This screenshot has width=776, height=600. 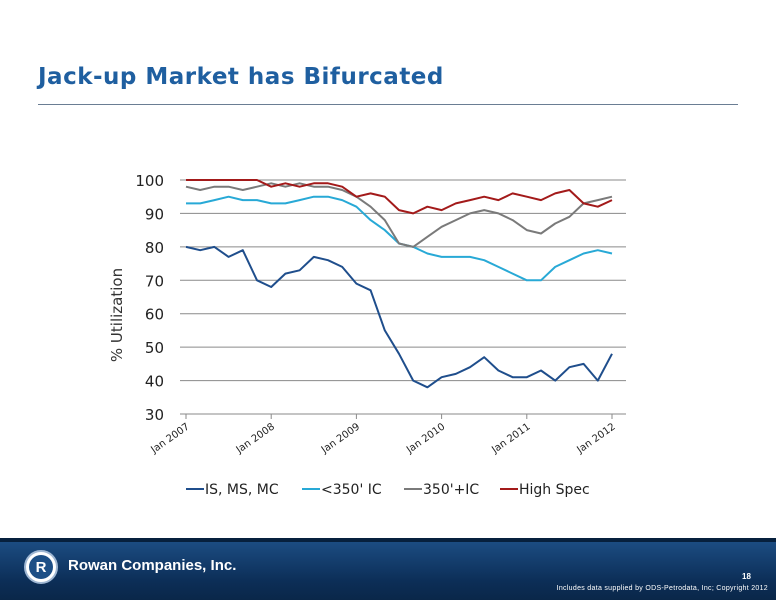 I want to click on company-name: Rowan Companies, Inc., so click(x=152, y=565).